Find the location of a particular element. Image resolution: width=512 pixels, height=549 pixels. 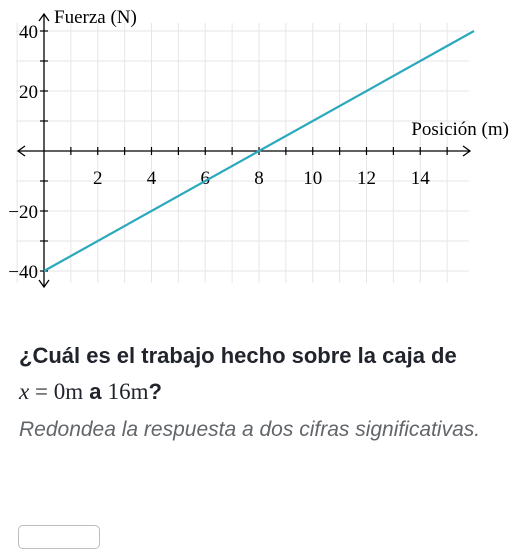

math-expression-2: 16m is located at coordinates (128, 391).